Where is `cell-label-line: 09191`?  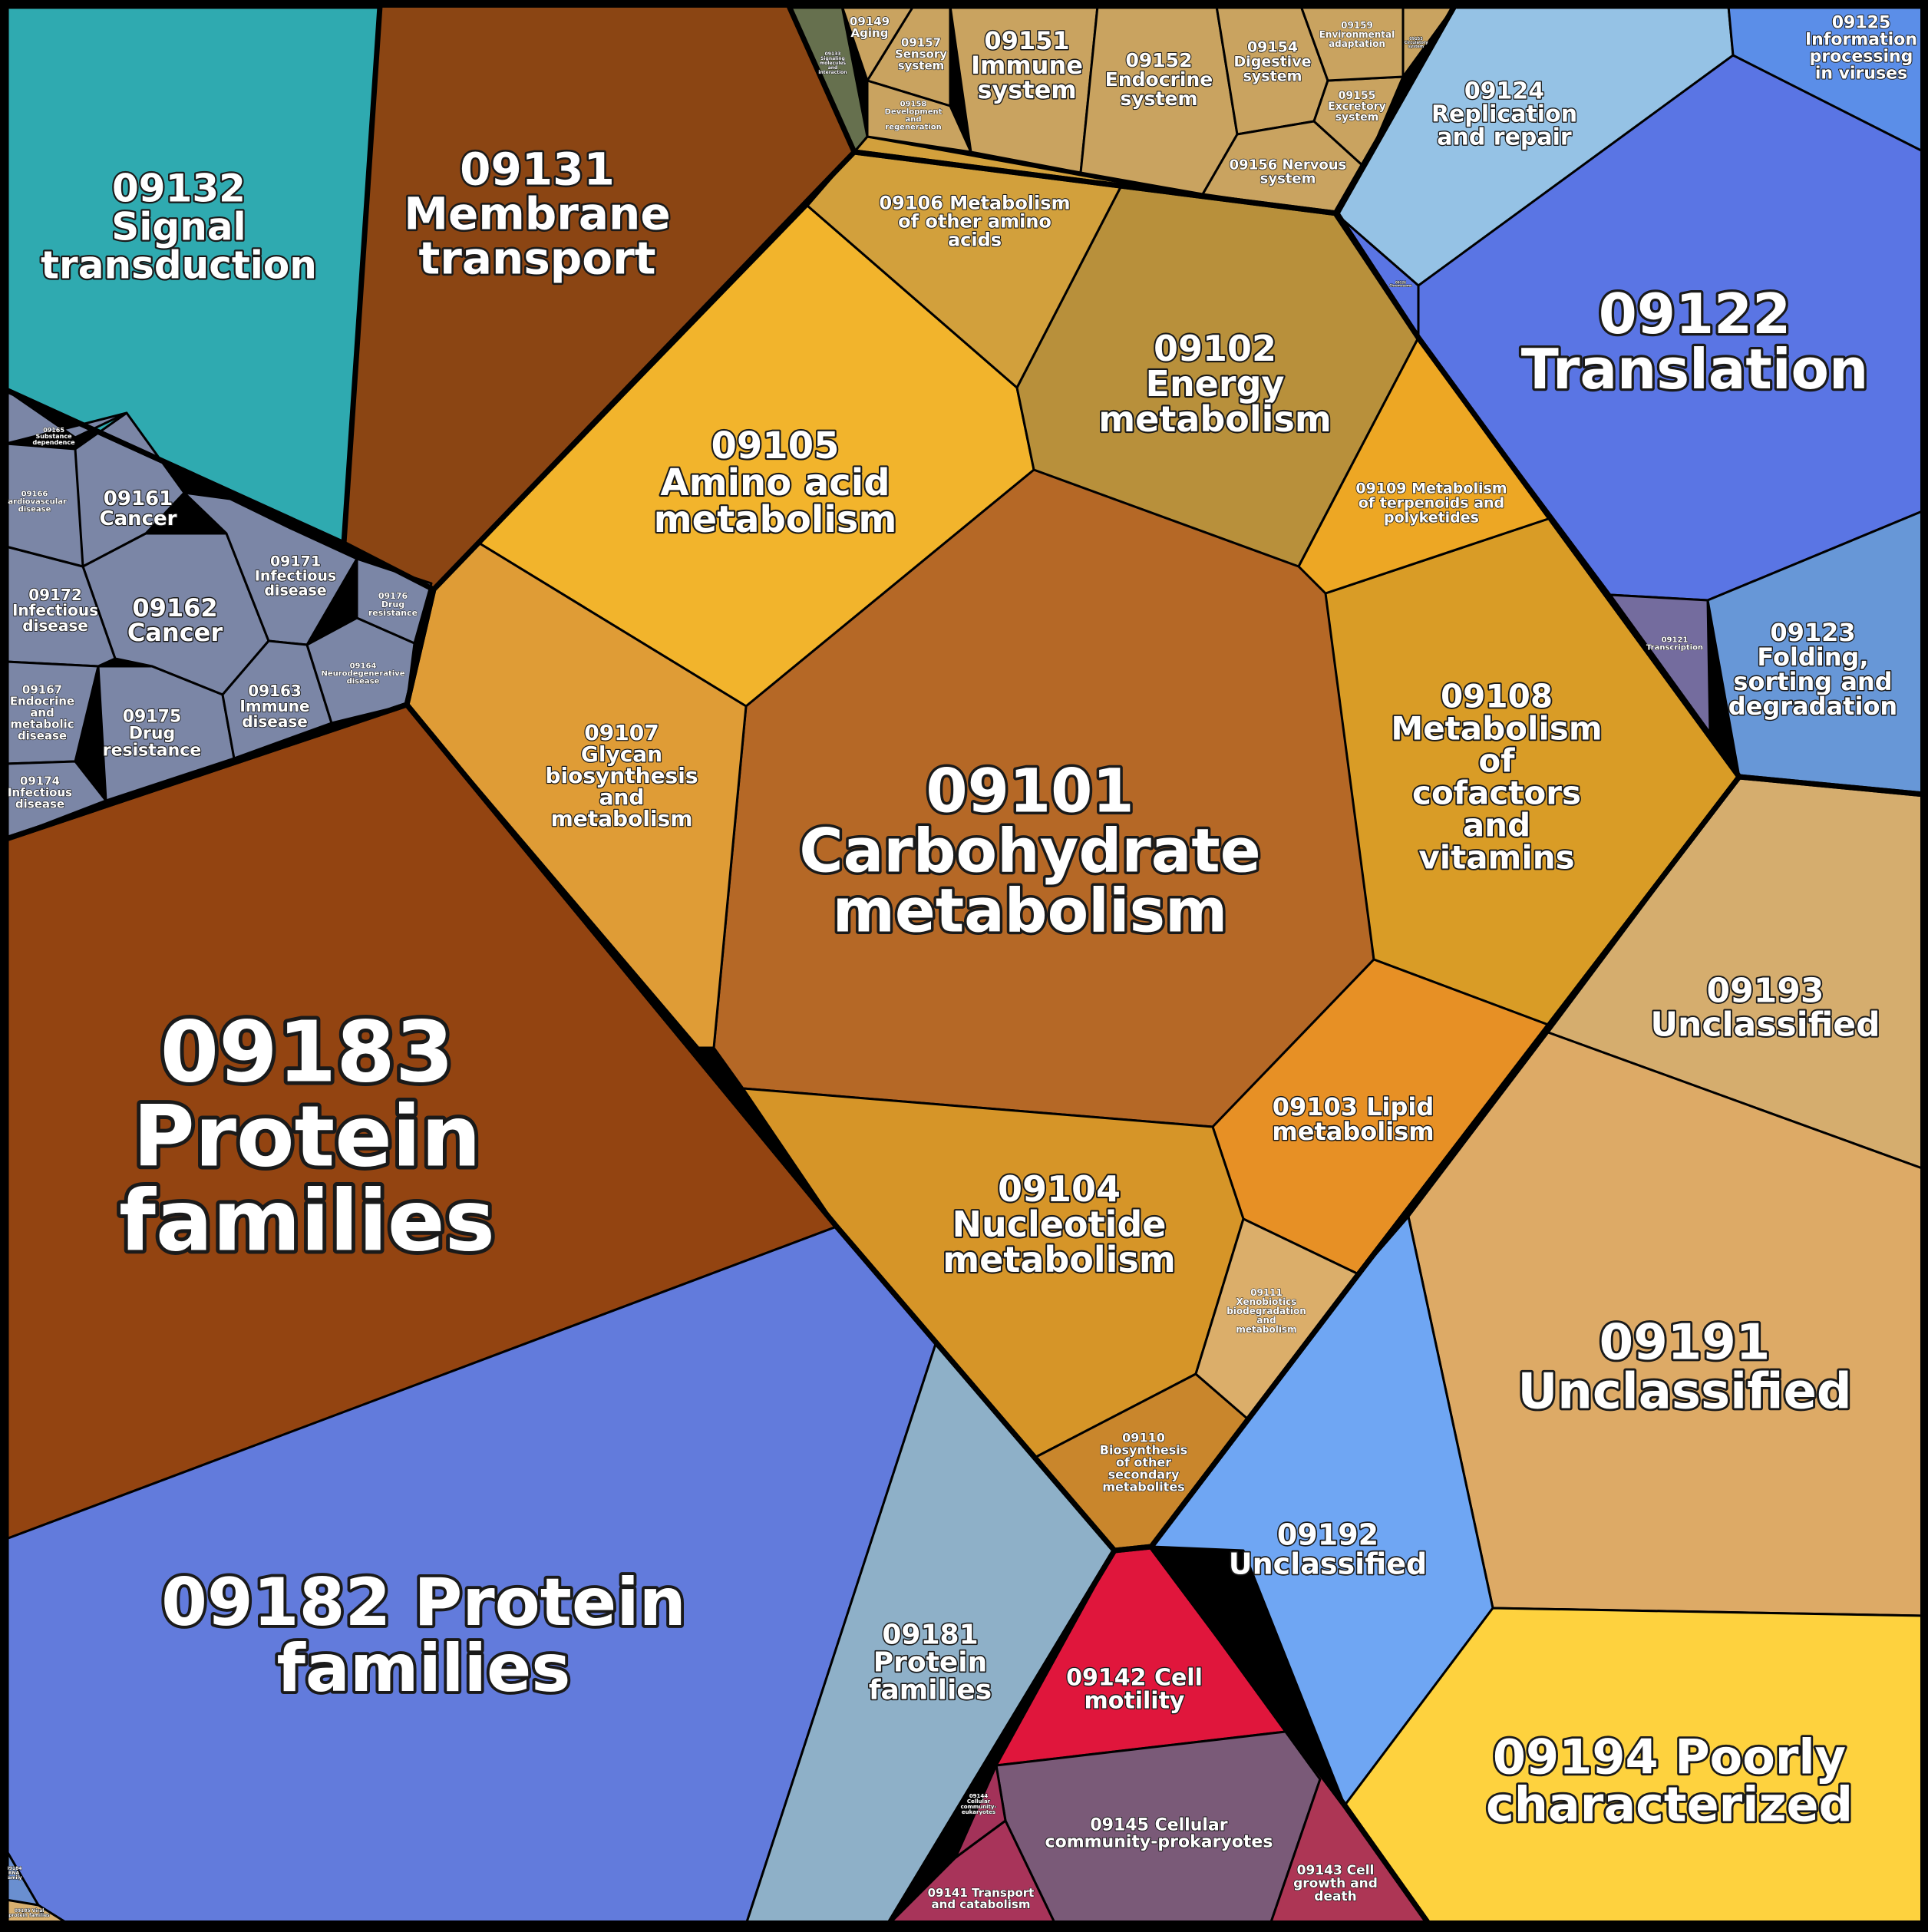
cell-label-line: 09191 is located at coordinates (1686, 1342).